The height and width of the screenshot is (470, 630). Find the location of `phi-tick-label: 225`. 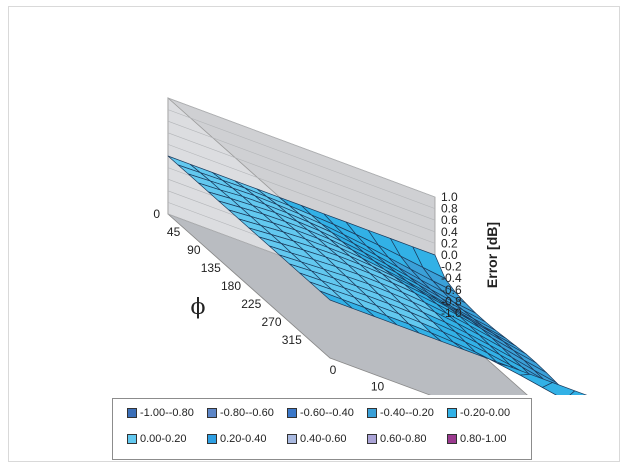

phi-tick-label: 225 is located at coordinates (251, 304).